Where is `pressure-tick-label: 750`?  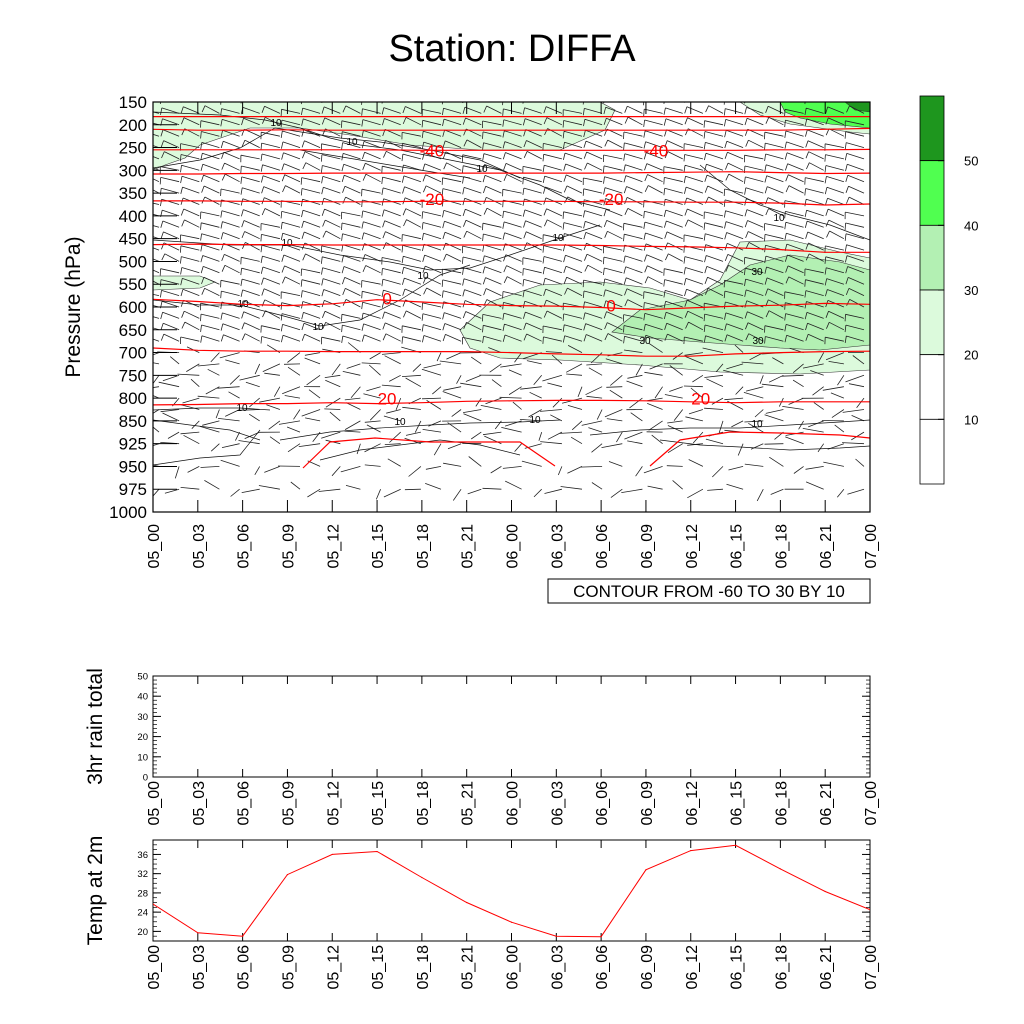 pressure-tick-label: 750 is located at coordinates (133, 375).